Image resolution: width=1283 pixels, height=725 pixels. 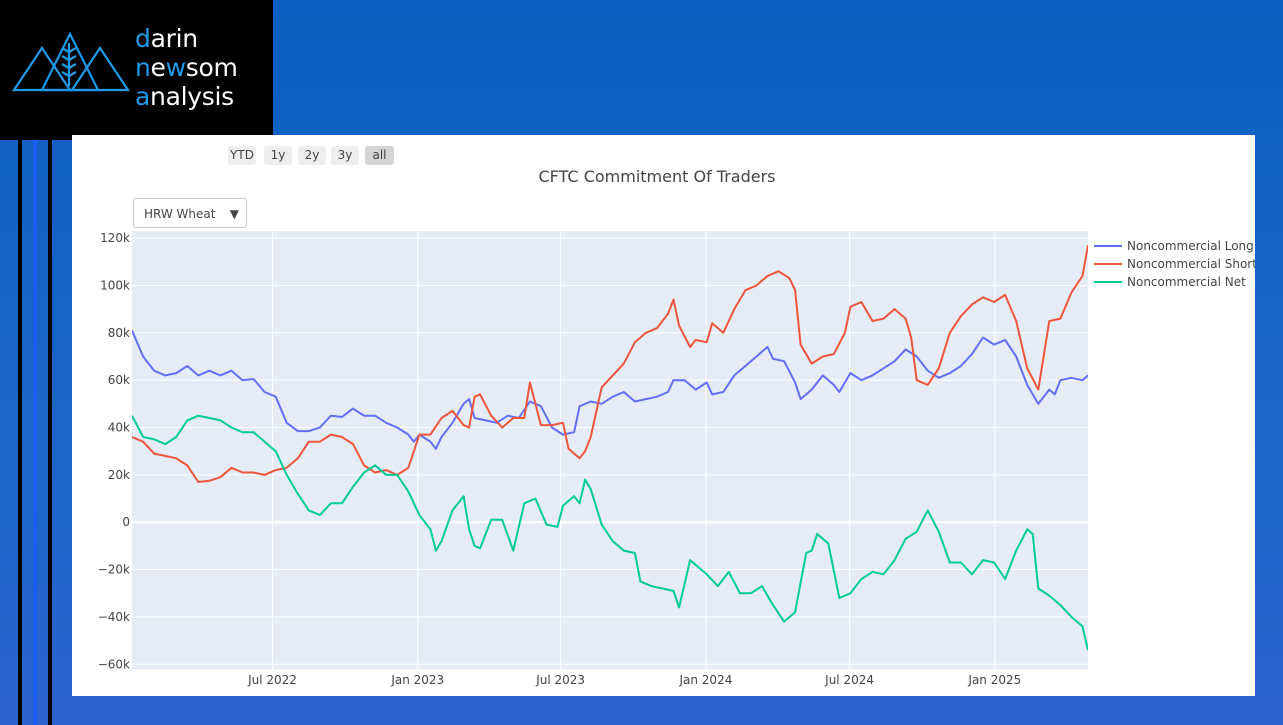 What do you see at coordinates (186, 67) in the screenshot?
I see `brand-name: darin newsom analysis` at bounding box center [186, 67].